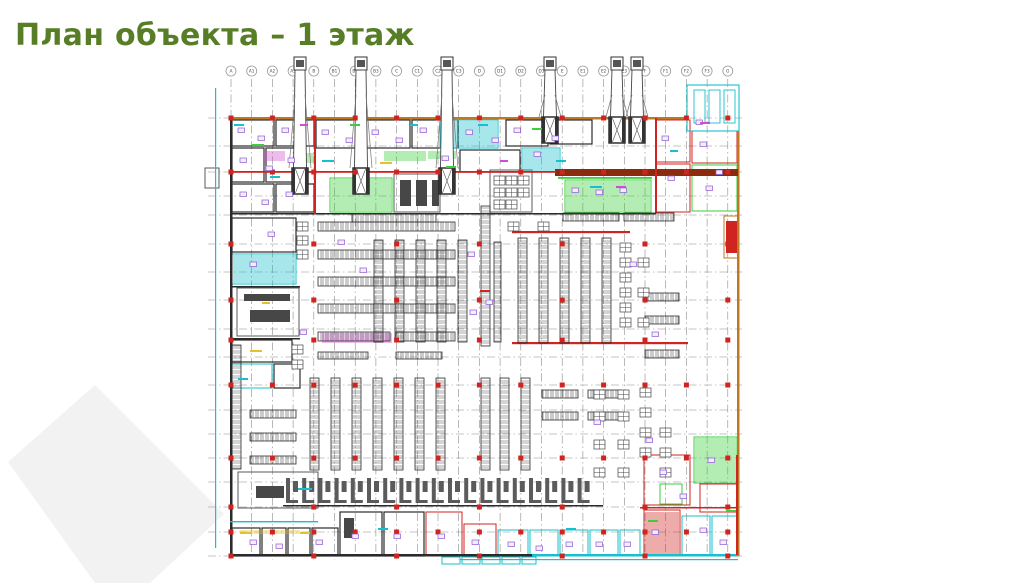 Image resolution: width=1036 pixels, height=583 pixels. Describe the element at coordinates (645, 71) in the screenshot. I see `svg-text: F` at that location.